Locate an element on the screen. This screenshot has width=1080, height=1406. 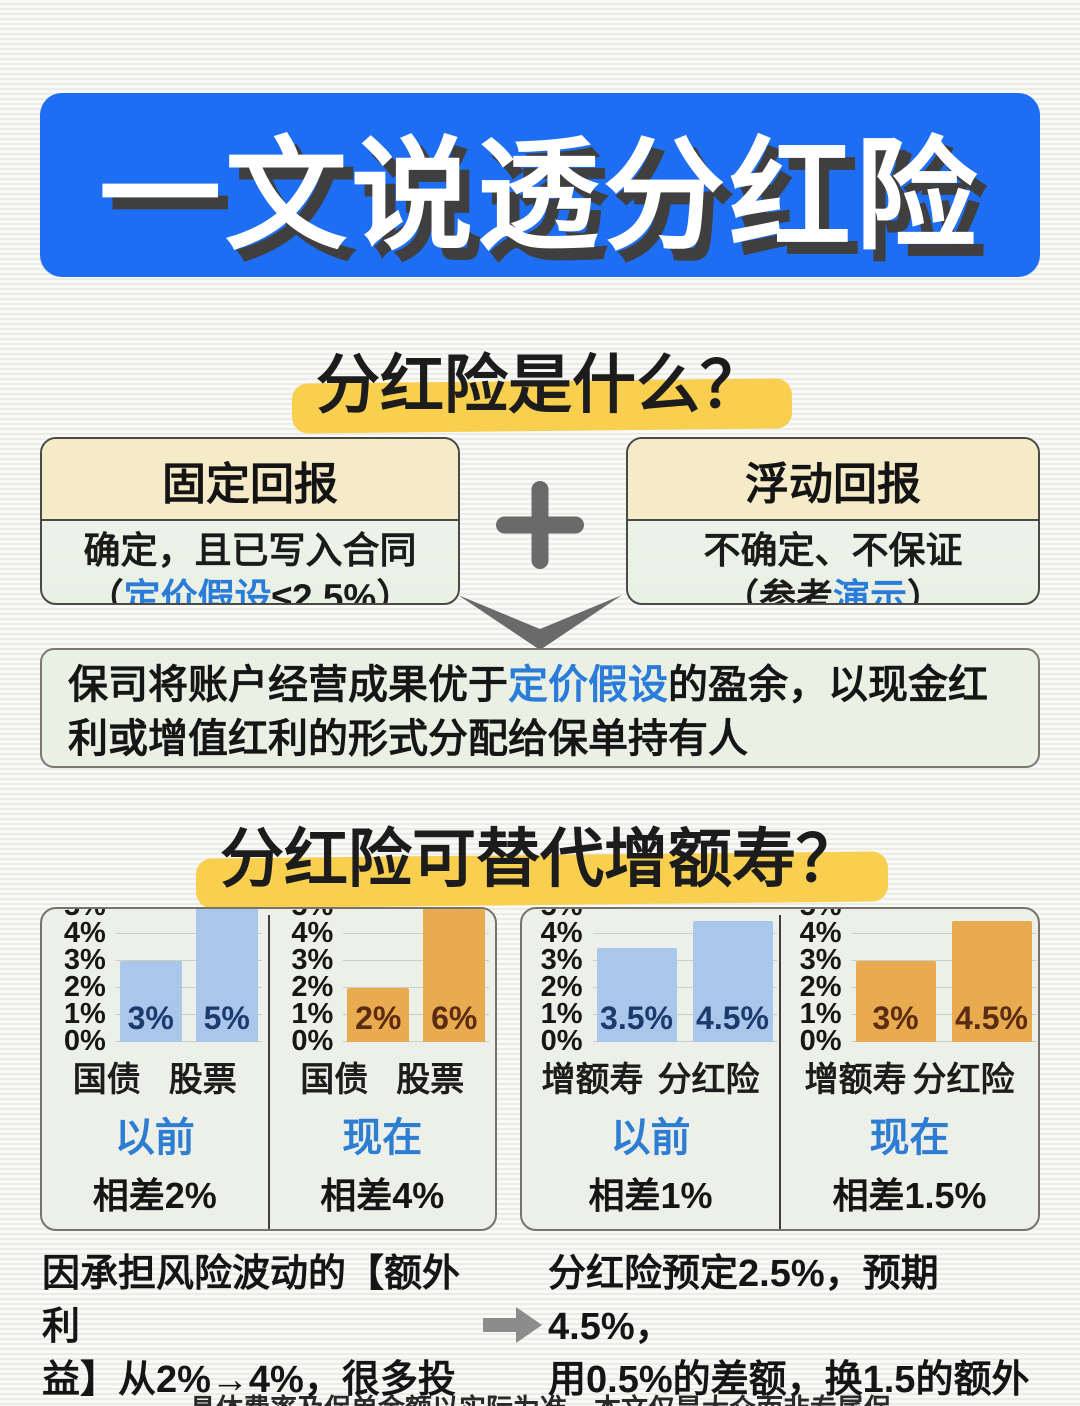
floating-return-card: 浮动回报 不确定、不保证 （参考演示） is located at coordinates (833, 521).